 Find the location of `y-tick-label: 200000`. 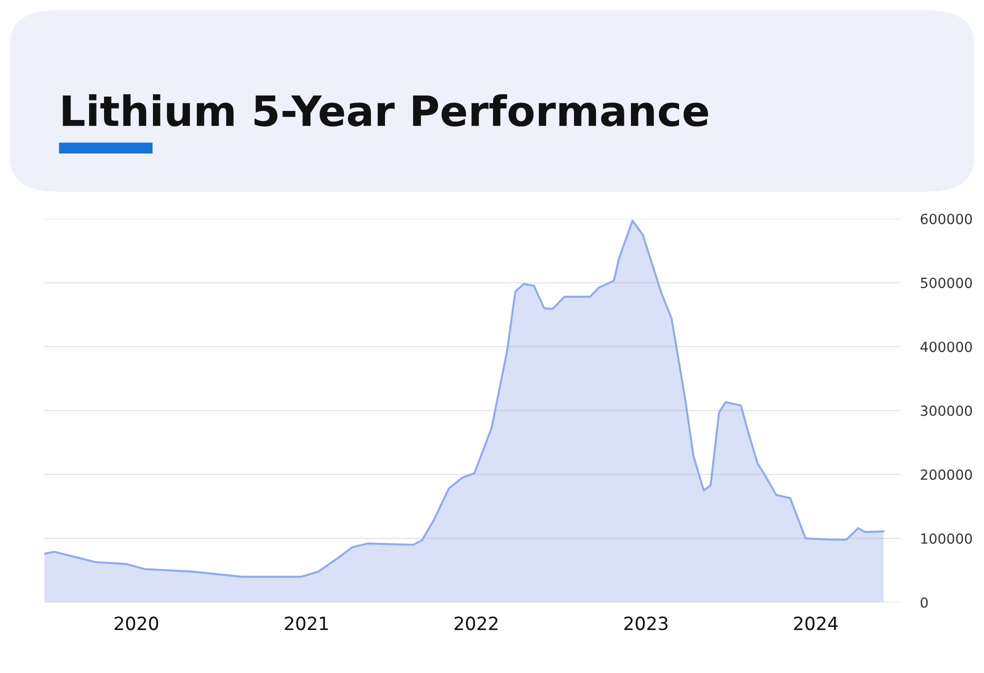

y-tick-label: 200000 is located at coordinates (946, 474).